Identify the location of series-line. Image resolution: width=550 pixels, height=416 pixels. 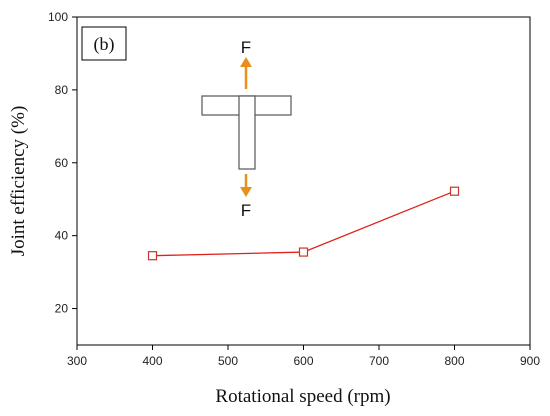
(303, 223).